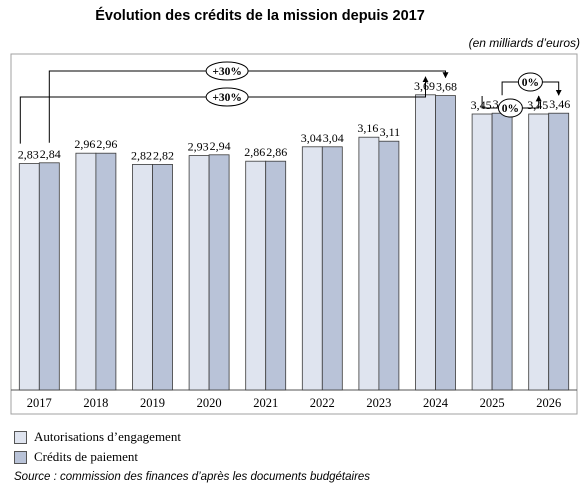  Describe the element at coordinates (390, 132) in the screenshot. I see `data-label-cp-2023: 3,11` at that location.